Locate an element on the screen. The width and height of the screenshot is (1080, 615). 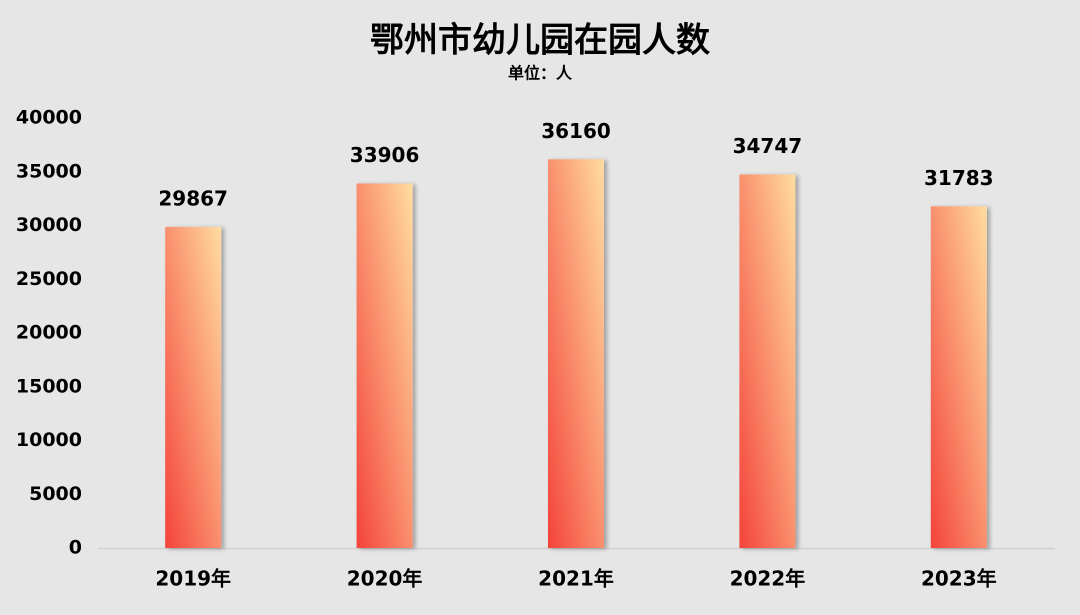
data-label: 34747 is located at coordinates (768, 146).